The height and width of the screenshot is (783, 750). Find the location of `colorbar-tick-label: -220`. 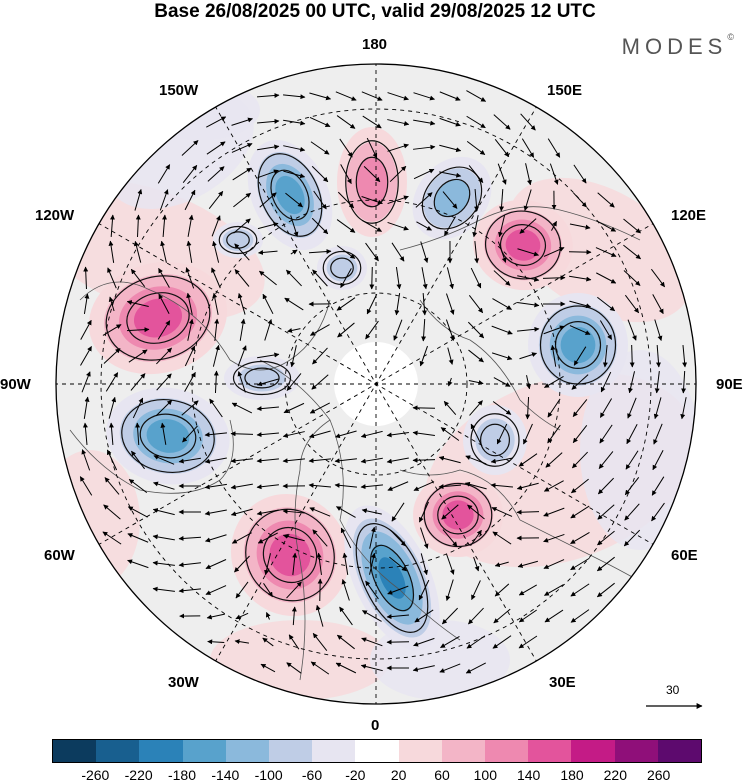

colorbar-tick-label: -220 is located at coordinates (138, 775).